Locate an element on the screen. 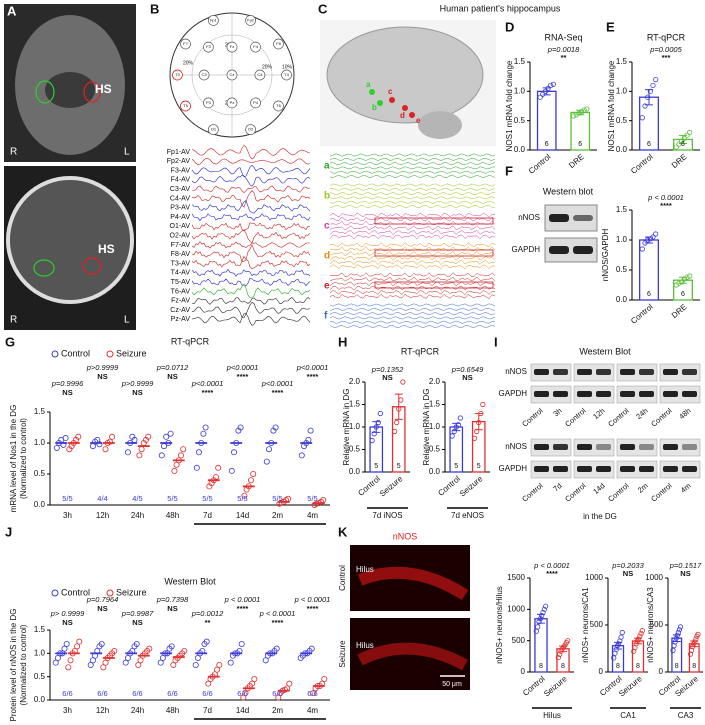 This screenshot has width=705, height=725. granule-layer is located at coordinates (412, 656).